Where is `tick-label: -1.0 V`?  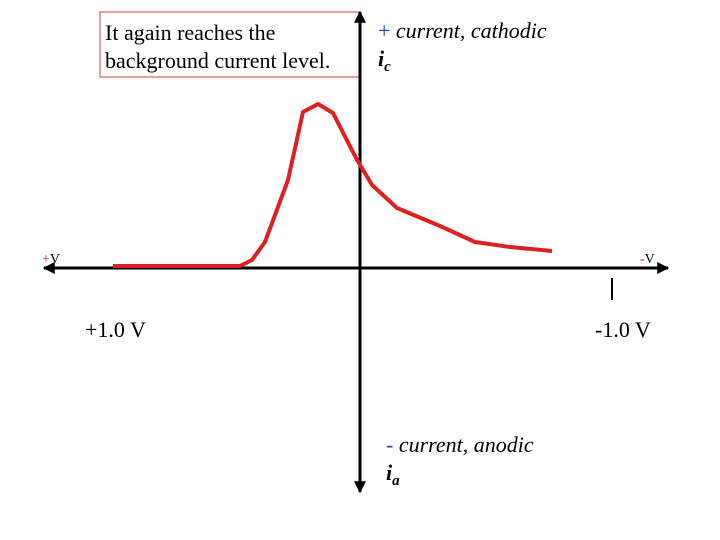 tick-label: -1.0 V is located at coordinates (623, 329).